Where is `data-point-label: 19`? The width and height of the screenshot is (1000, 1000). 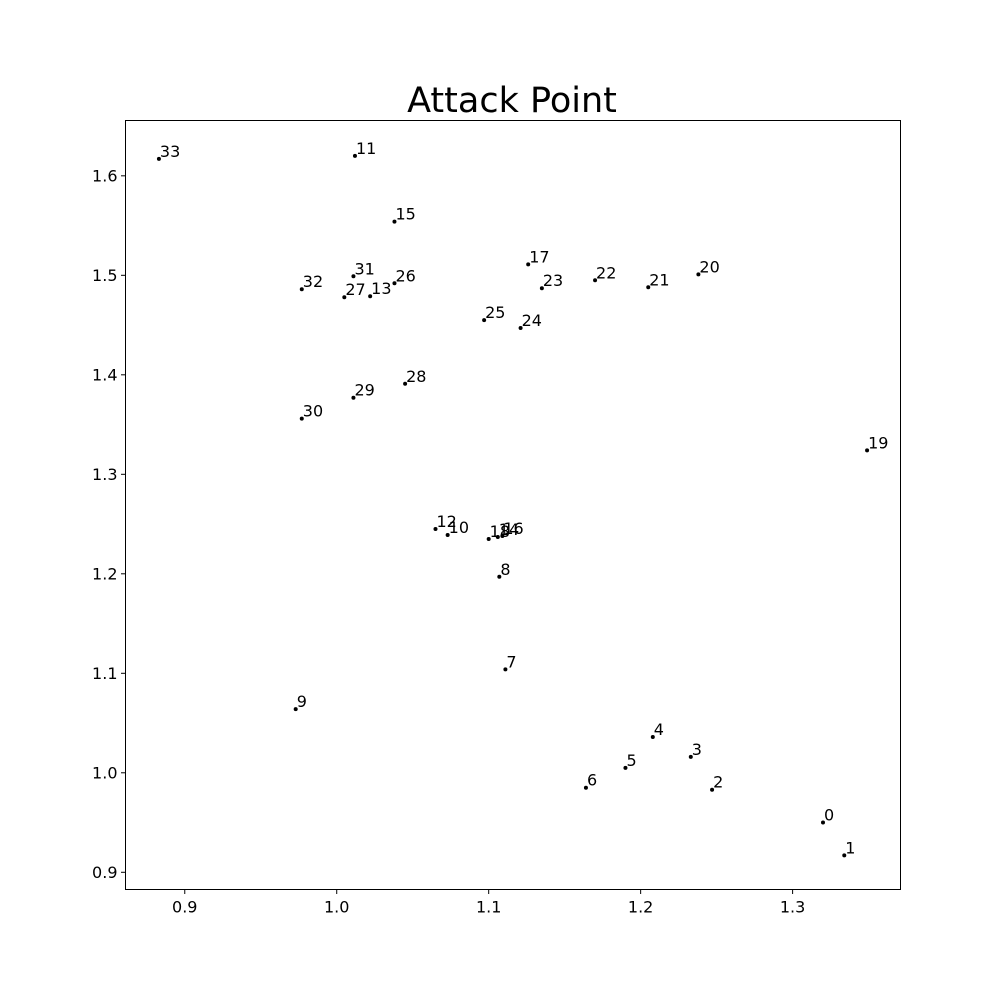
data-point-label: 19 is located at coordinates (878, 442).